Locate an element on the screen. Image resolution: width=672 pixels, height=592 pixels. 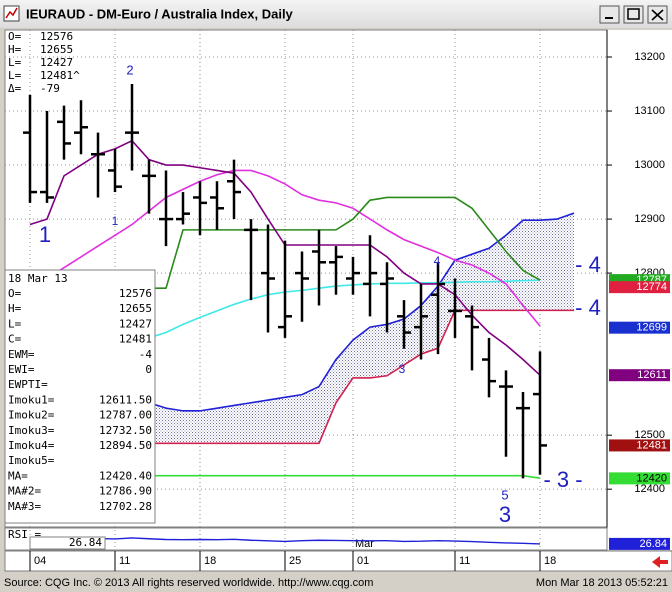
data-window-title: 18 Mar 13 is located at coordinates (38, 278).